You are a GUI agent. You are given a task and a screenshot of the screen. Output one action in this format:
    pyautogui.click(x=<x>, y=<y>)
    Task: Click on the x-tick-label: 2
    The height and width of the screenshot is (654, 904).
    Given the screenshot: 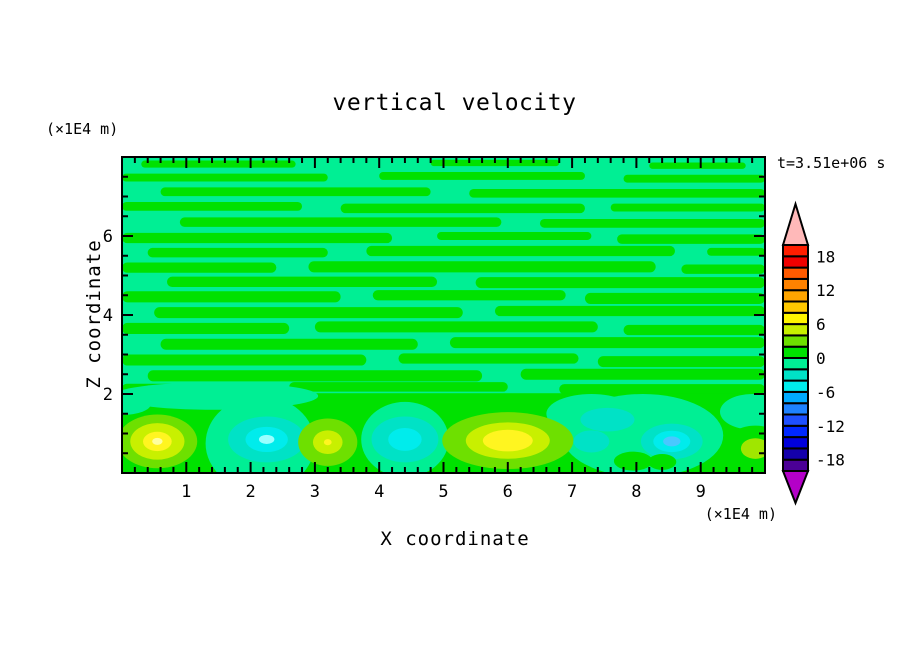 What is the action you would take?
    pyautogui.click(x=250, y=492)
    